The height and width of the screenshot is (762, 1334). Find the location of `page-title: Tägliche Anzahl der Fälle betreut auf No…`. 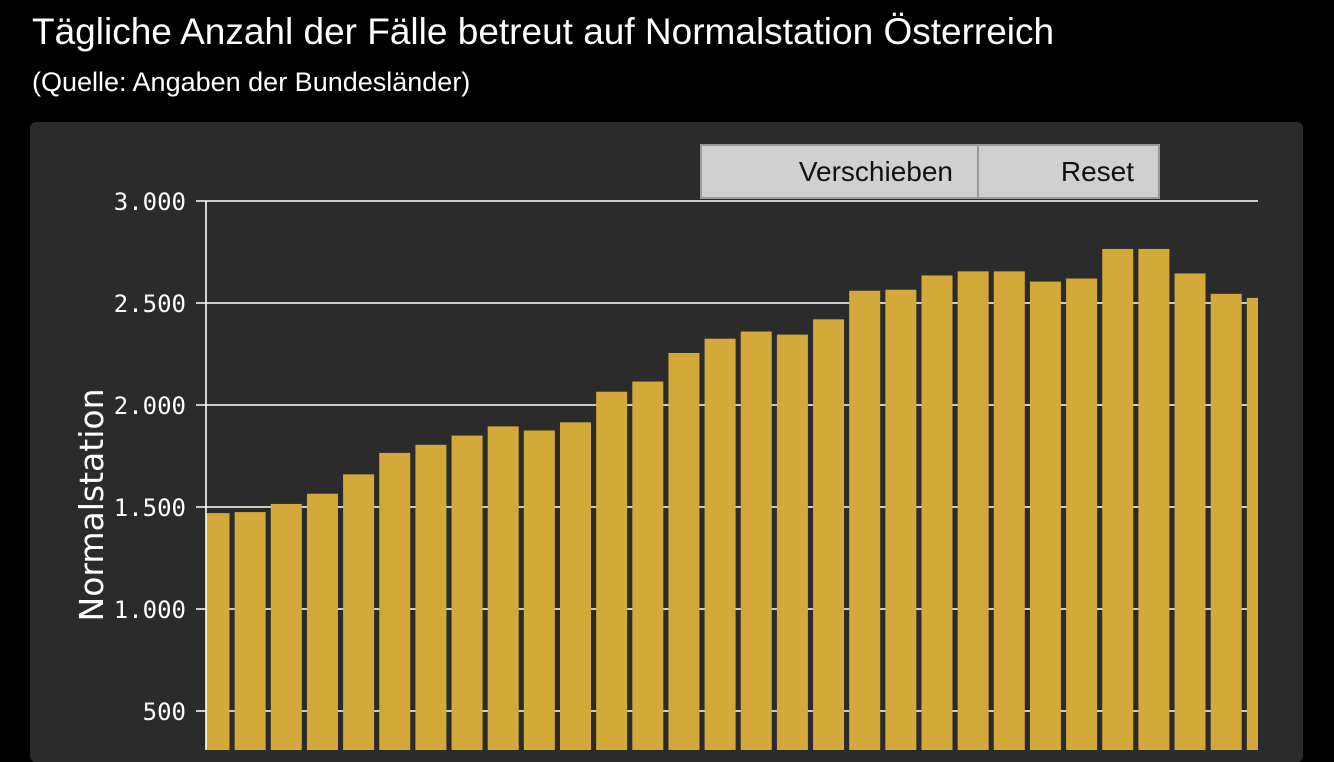

page-title: Tägliche Anzahl der Fälle betreut auf No… is located at coordinates (543, 31).